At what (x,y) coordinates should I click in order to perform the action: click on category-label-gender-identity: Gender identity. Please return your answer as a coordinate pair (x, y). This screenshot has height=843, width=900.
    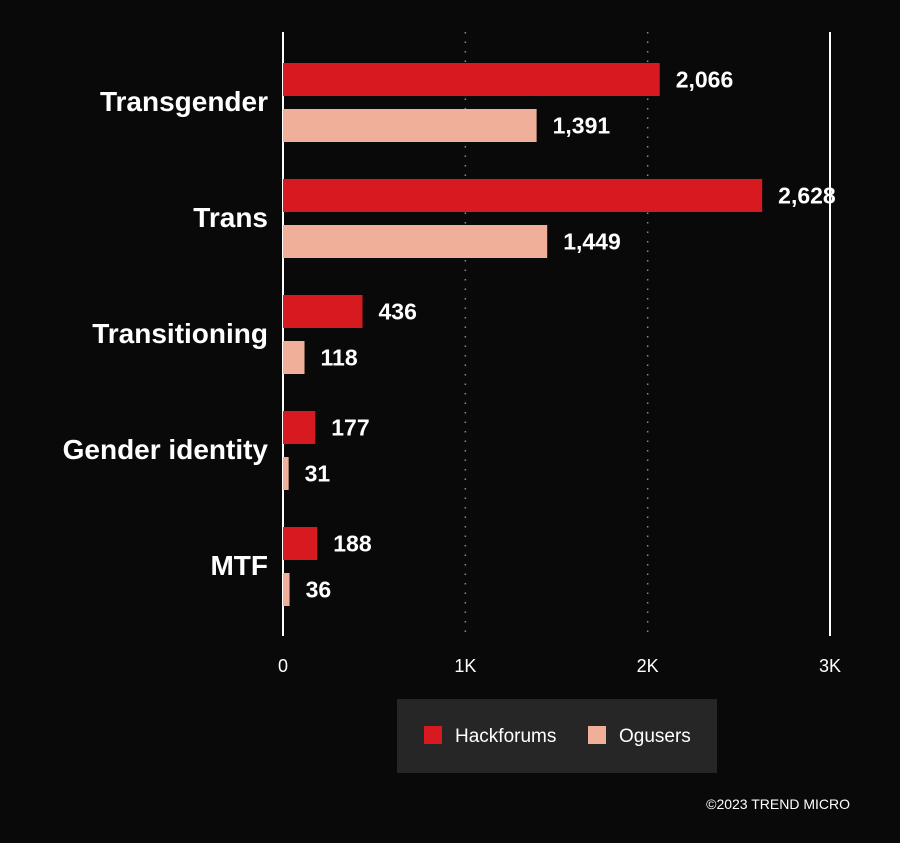
    Looking at the image, I should click on (166, 449).